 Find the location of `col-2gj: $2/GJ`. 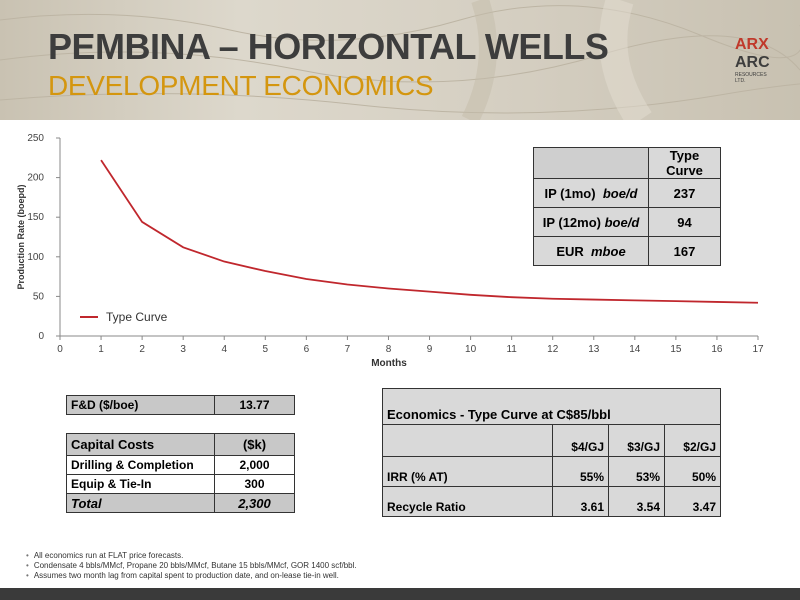

col-2gj: $2/GJ is located at coordinates (692, 440).